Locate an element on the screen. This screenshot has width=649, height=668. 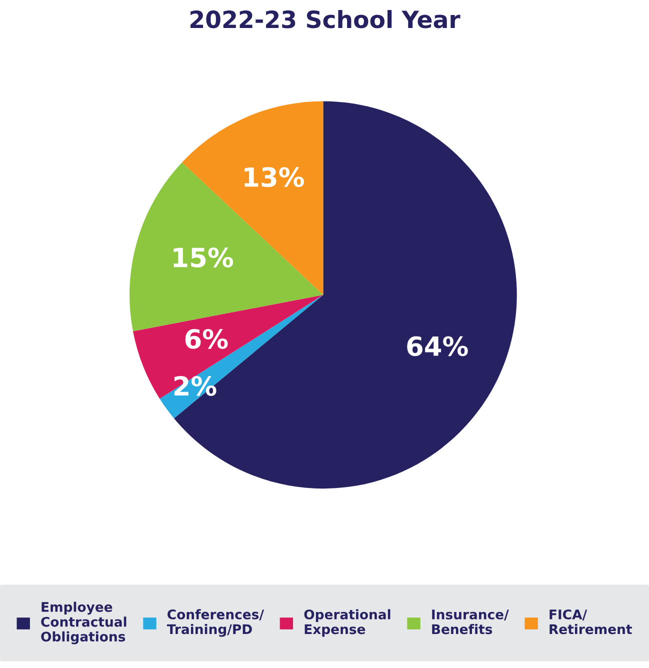
legend-label: Employee Contractual Obligations is located at coordinates (83, 623).